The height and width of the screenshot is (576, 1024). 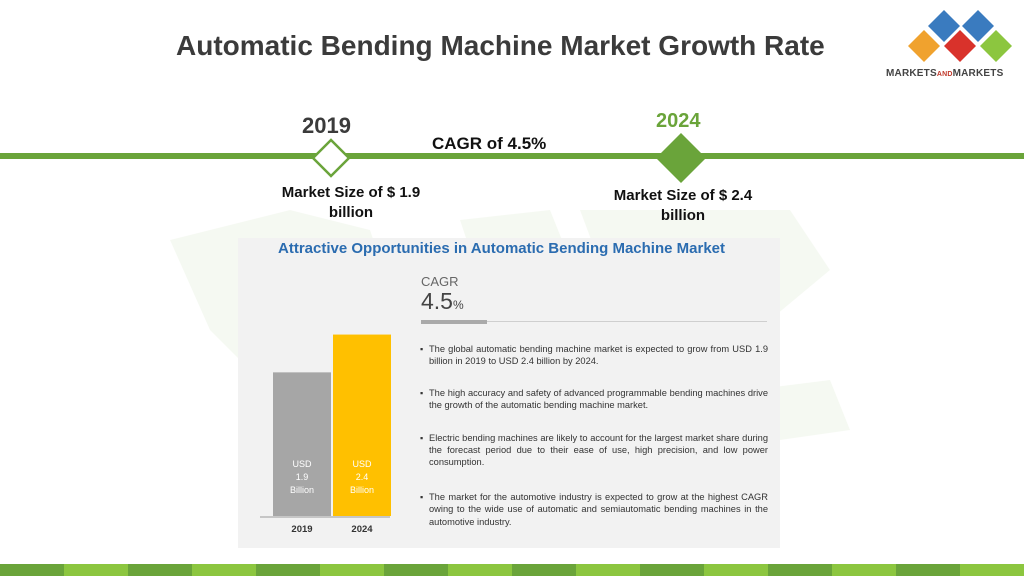 I want to click on logo-tile-blue, so click(x=944, y=26).